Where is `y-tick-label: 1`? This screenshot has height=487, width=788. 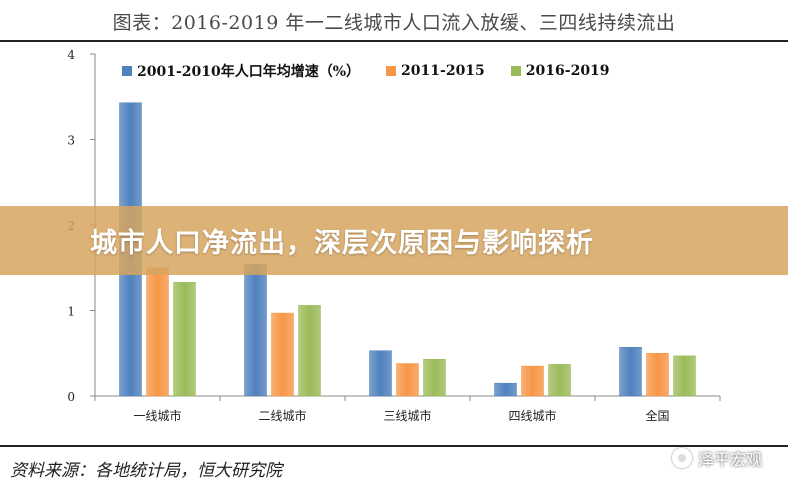
y-tick-label: 1 is located at coordinates (71, 312).